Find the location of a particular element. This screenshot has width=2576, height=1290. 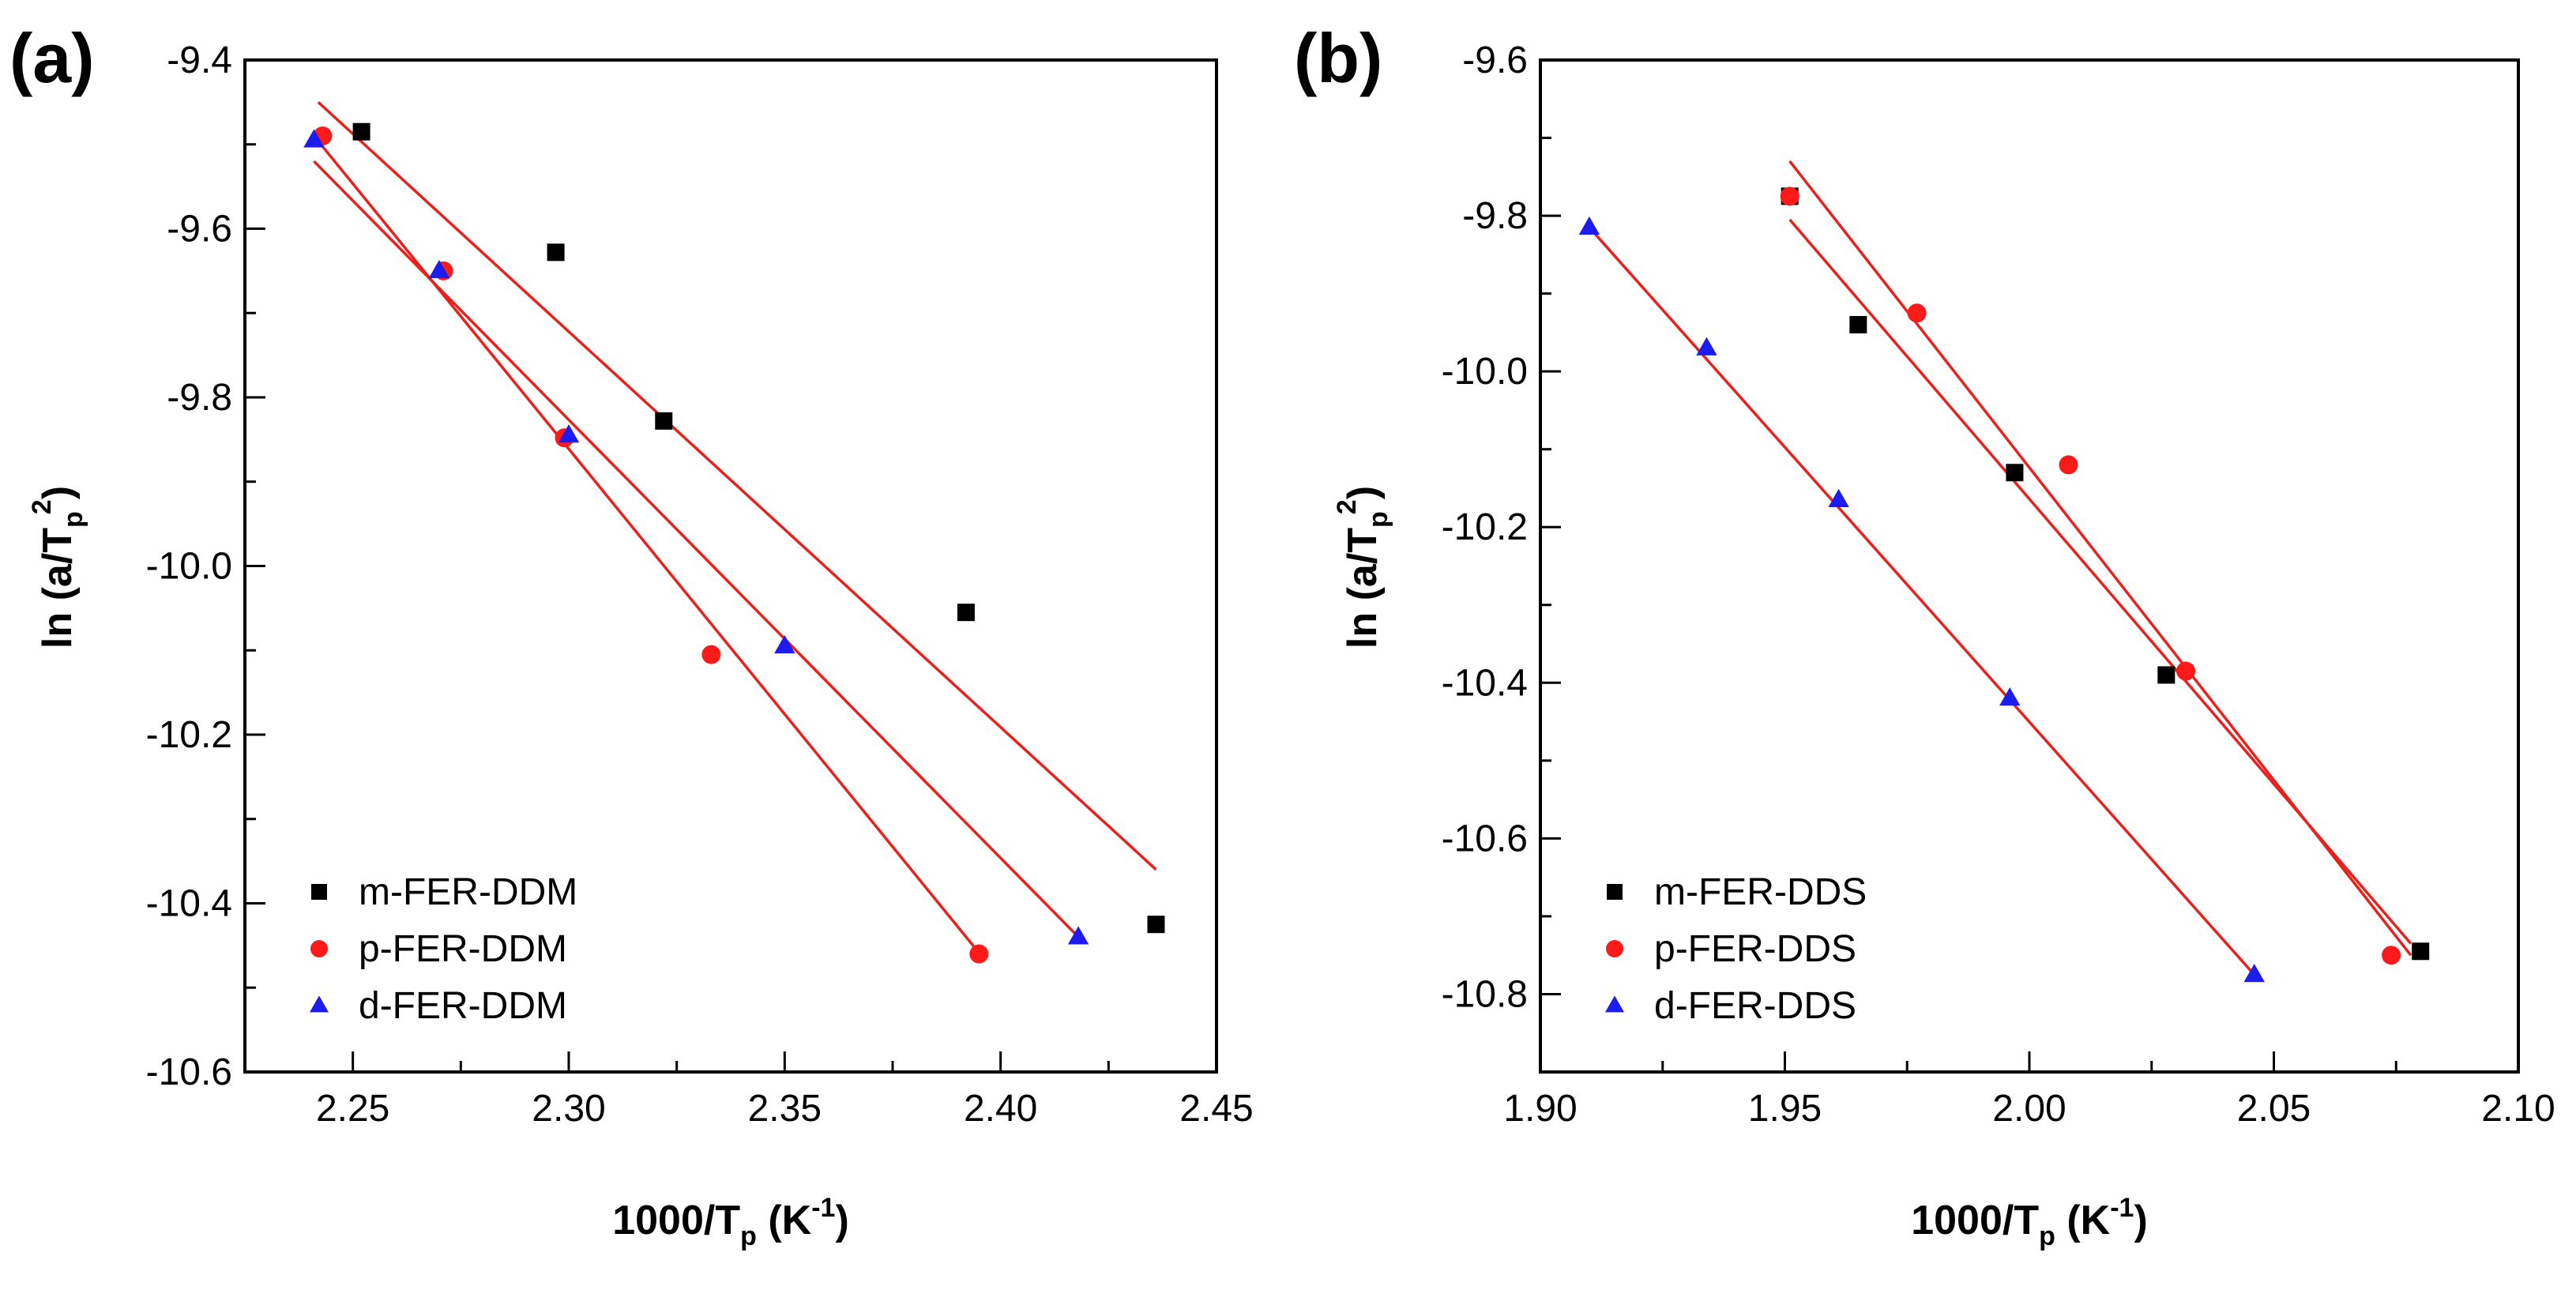

panel-label: (a) is located at coordinates (52, 58).